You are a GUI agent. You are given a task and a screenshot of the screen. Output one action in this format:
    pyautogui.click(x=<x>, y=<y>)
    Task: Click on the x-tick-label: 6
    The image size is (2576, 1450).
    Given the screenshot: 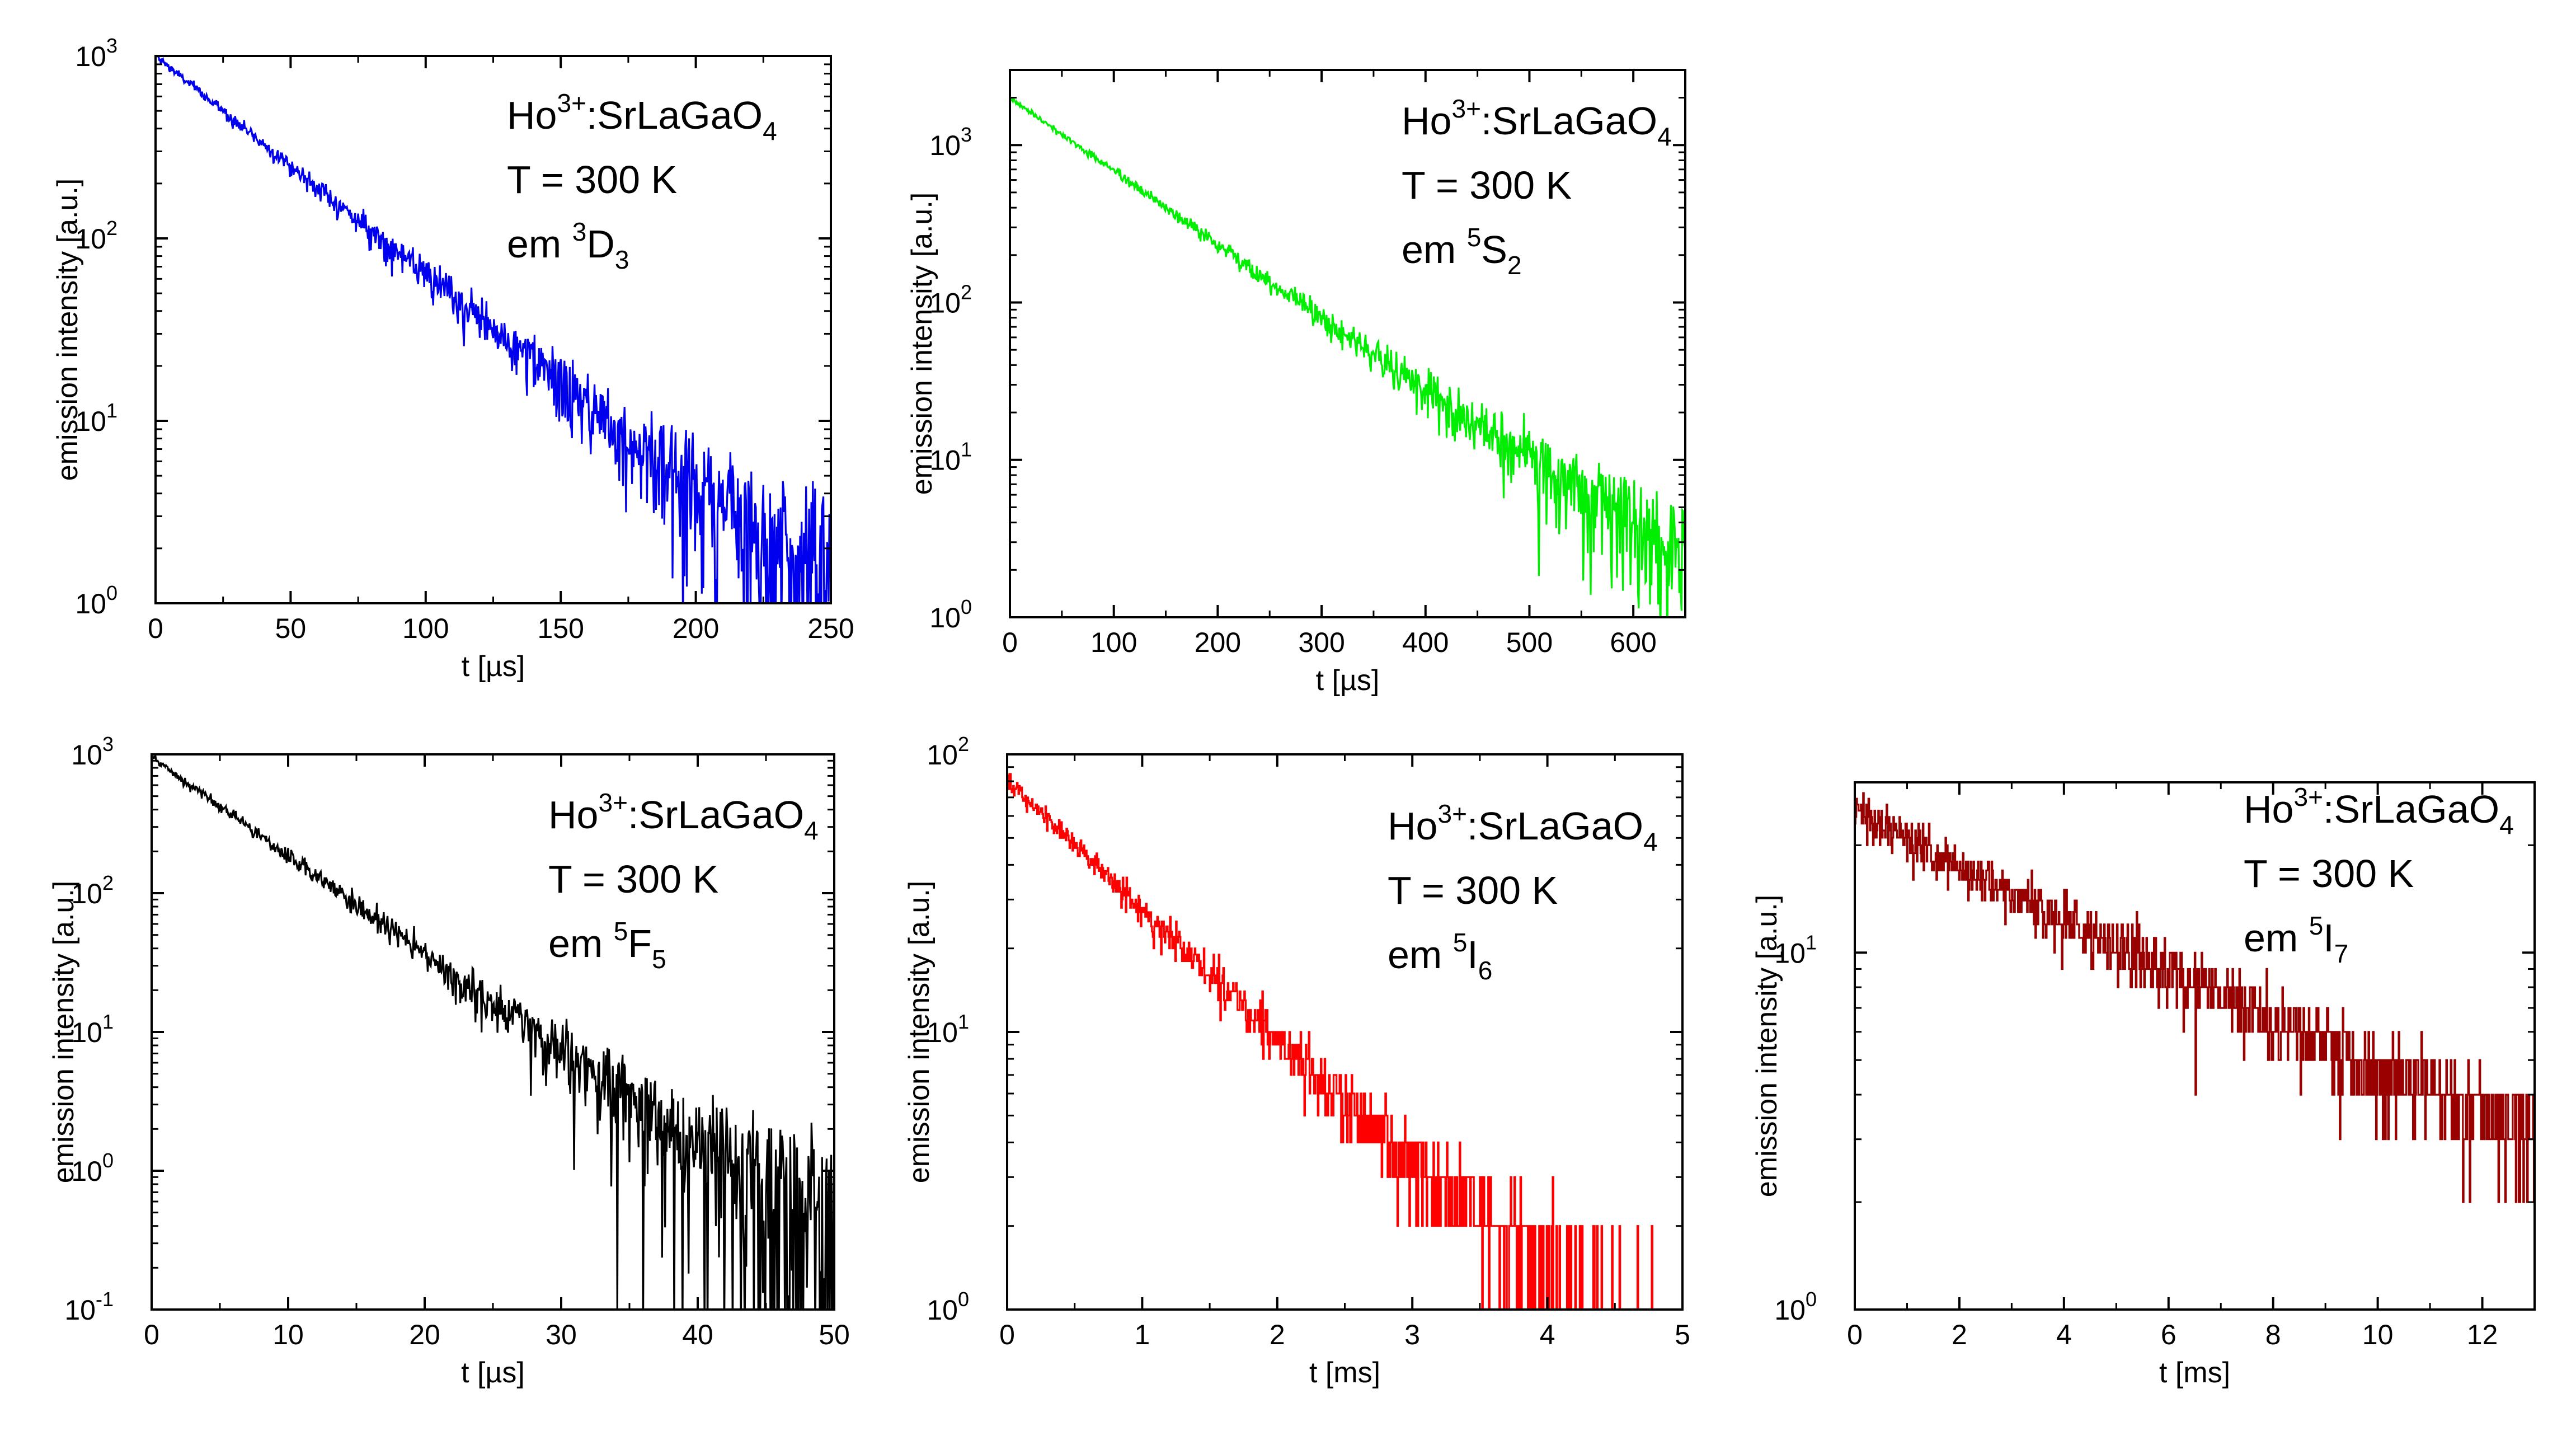 What is the action you would take?
    pyautogui.click(x=2169, y=1334)
    